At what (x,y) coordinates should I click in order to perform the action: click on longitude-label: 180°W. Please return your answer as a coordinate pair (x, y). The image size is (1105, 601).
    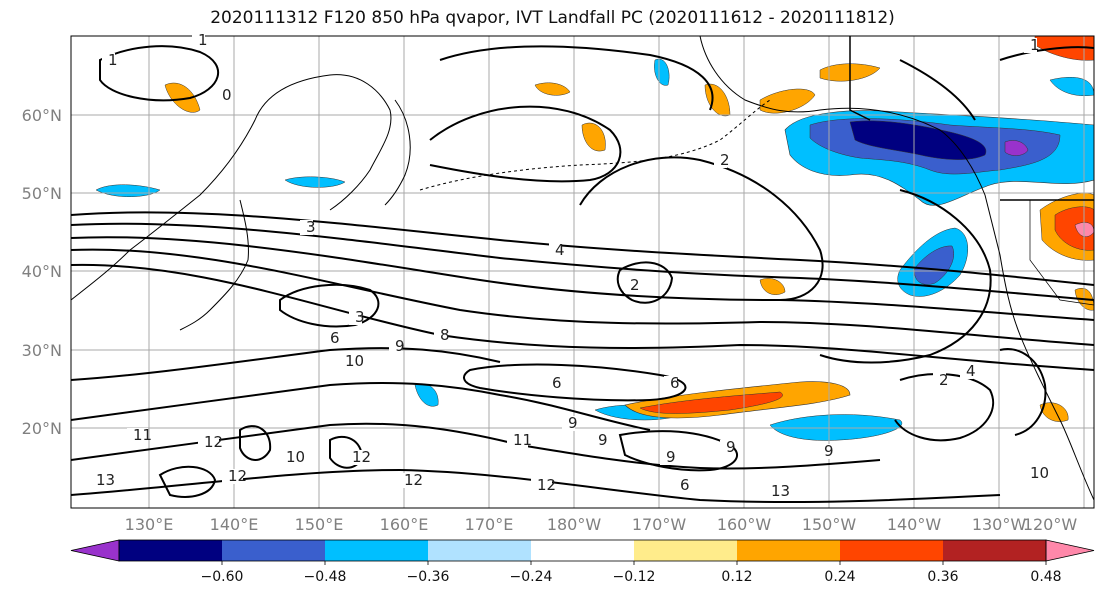
    Looking at the image, I should click on (574, 524).